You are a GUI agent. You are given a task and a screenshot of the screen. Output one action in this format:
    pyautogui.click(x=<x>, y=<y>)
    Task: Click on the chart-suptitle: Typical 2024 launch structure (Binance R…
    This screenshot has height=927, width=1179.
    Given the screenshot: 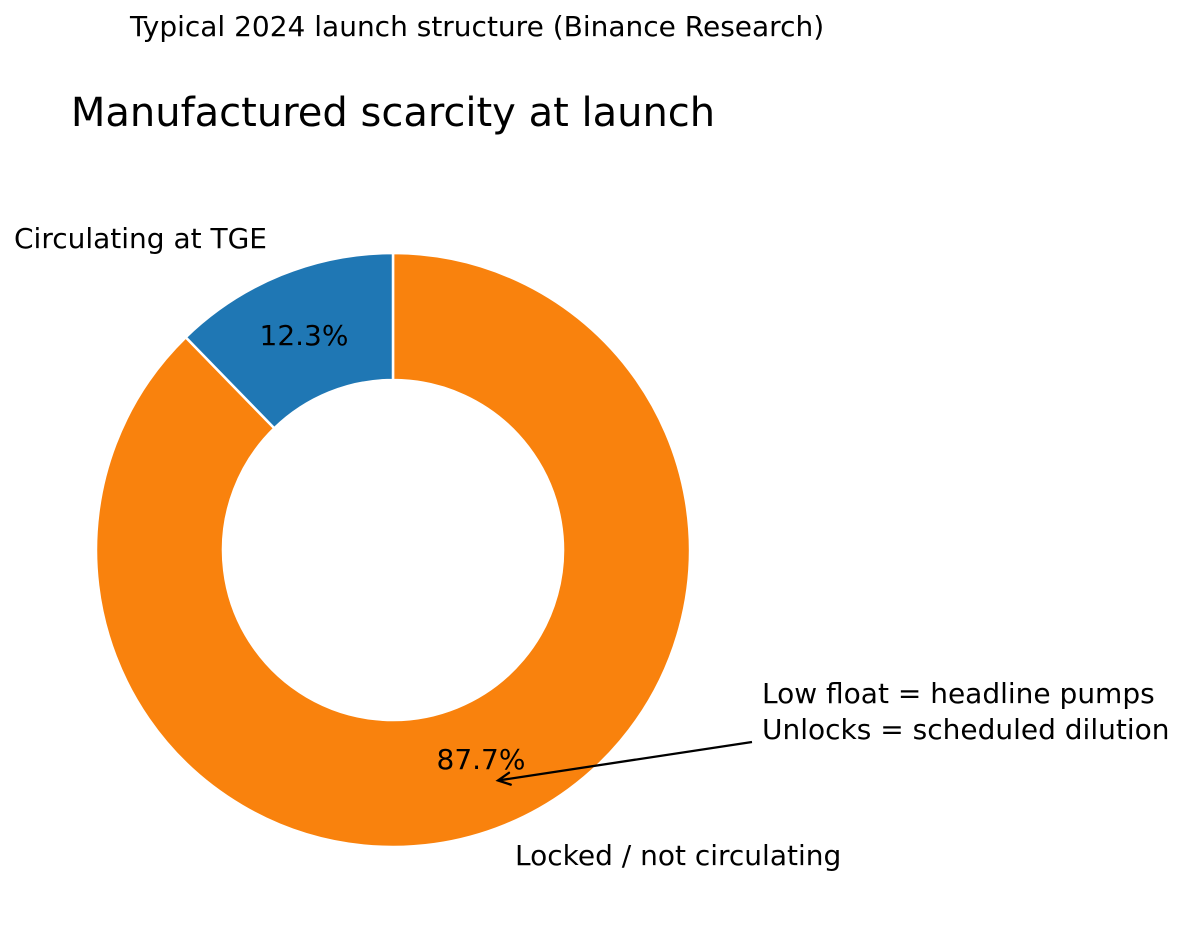 What is the action you would take?
    pyautogui.click(x=477, y=26)
    